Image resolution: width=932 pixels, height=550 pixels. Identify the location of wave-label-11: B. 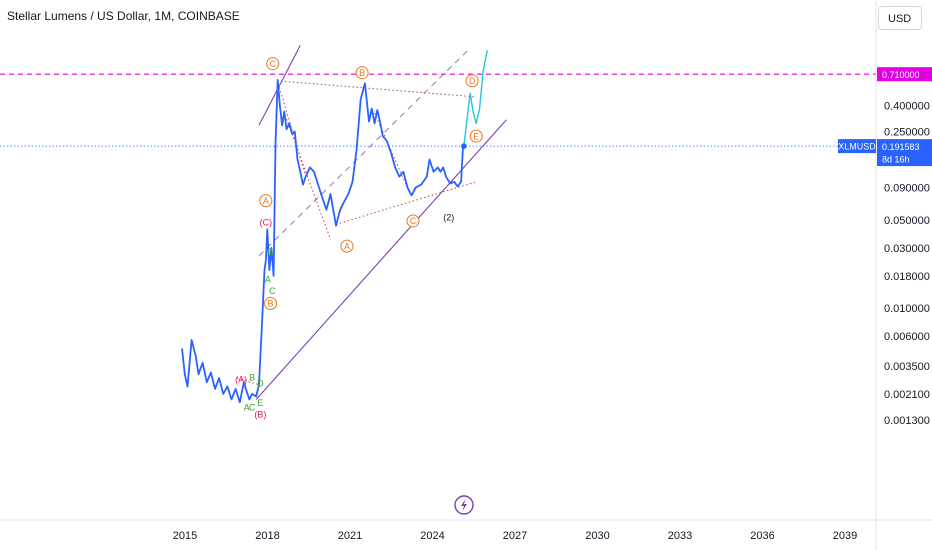
(271, 303).